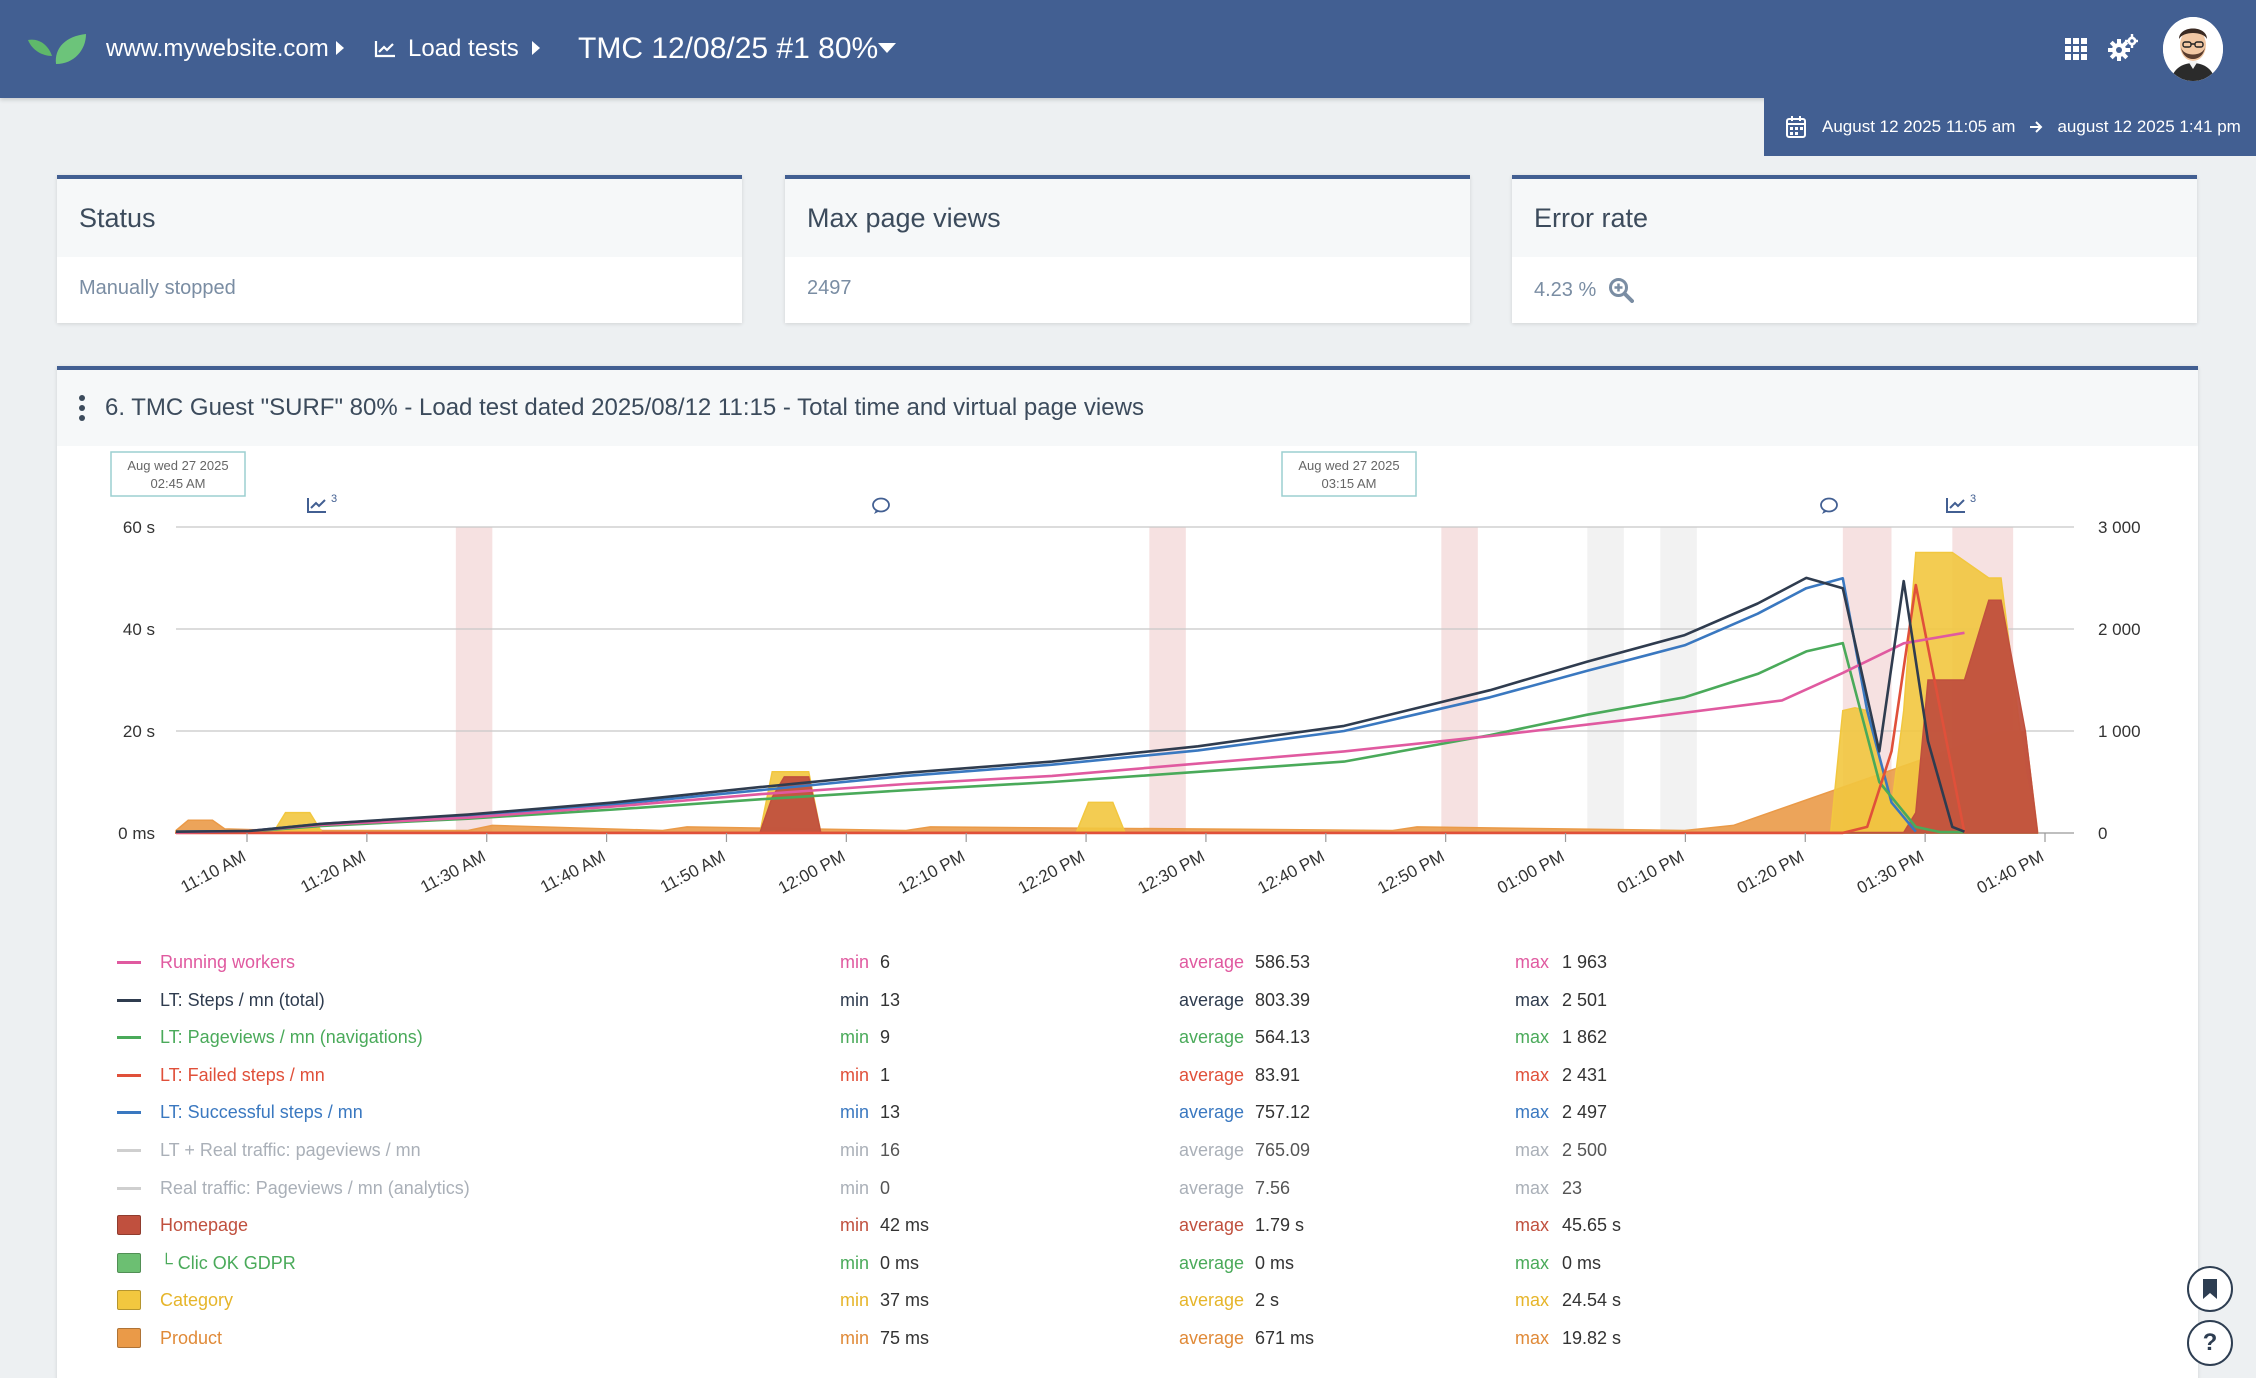 The height and width of the screenshot is (1378, 2256). I want to click on legend-min-value: 9, so click(885, 1037).